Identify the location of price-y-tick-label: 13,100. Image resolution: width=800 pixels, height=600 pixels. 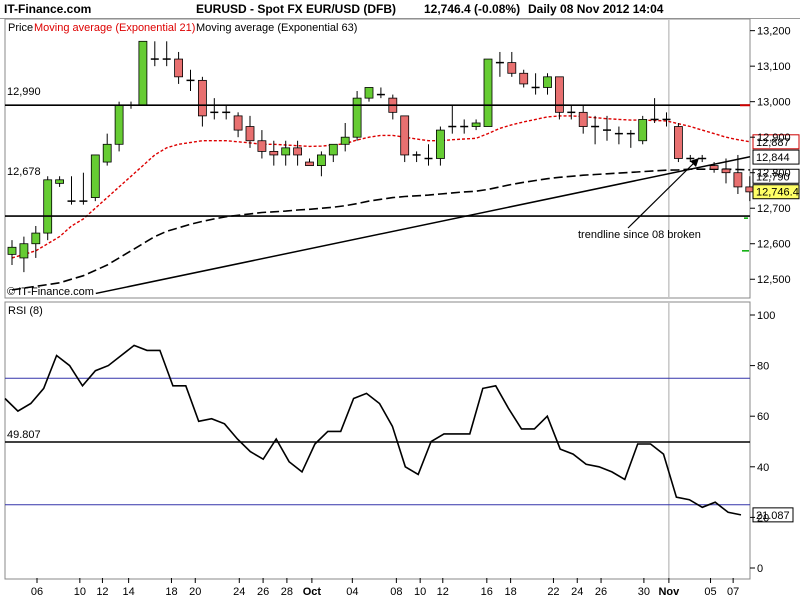
(774, 67).